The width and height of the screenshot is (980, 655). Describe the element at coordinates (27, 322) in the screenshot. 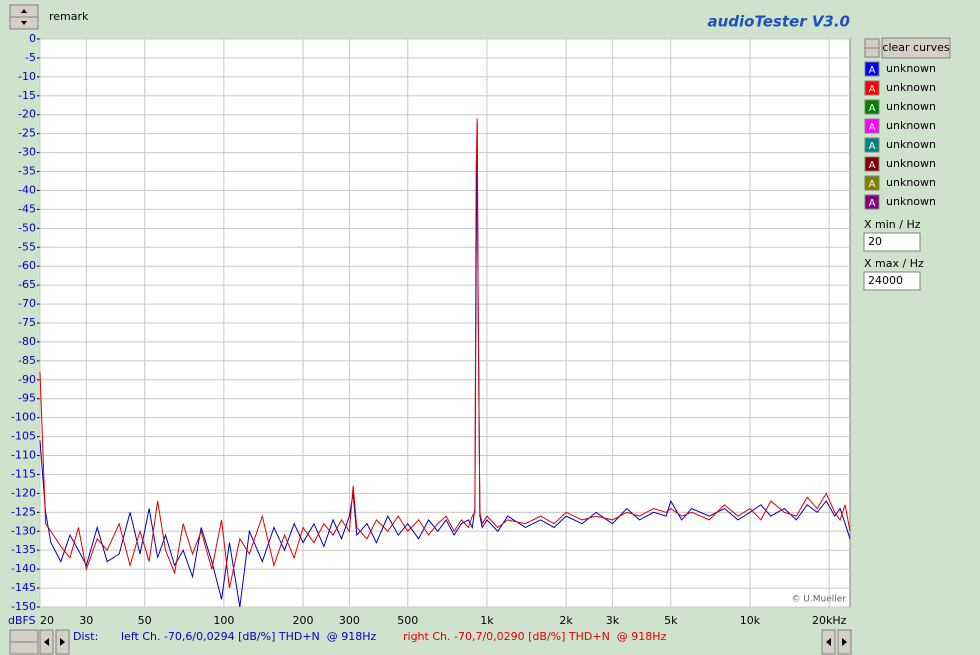

I see `y-tick-label: -75` at that location.